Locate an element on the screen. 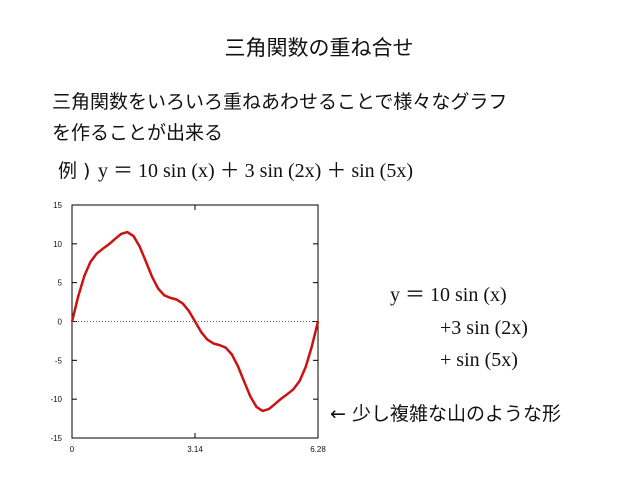 Image resolution: width=638 pixels, height=479 pixels. body-line: を作ることが出来る is located at coordinates (137, 133).